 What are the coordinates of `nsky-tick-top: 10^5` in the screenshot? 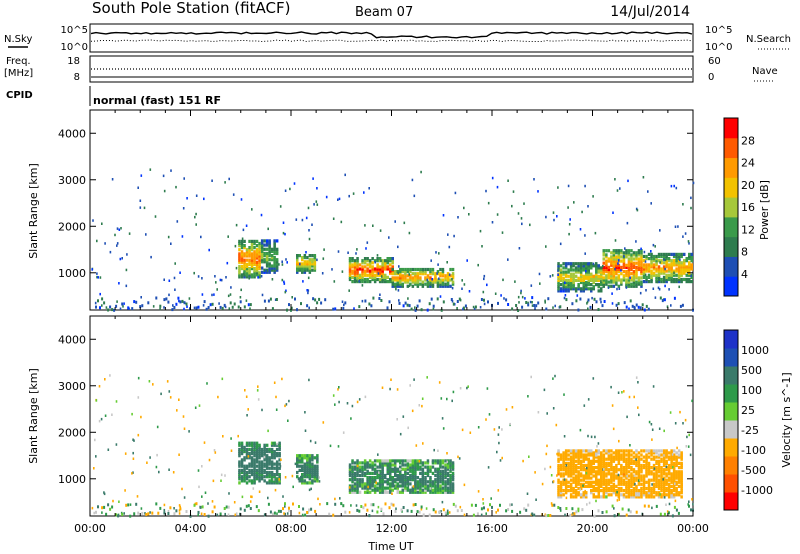 It's located at (74, 30).